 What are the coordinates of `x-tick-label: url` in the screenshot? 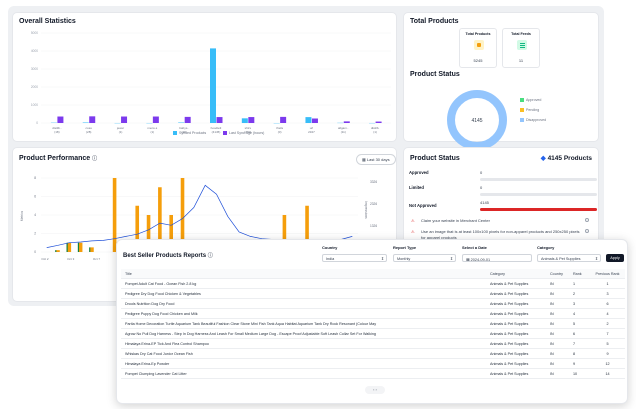 It's located at (312, 128).